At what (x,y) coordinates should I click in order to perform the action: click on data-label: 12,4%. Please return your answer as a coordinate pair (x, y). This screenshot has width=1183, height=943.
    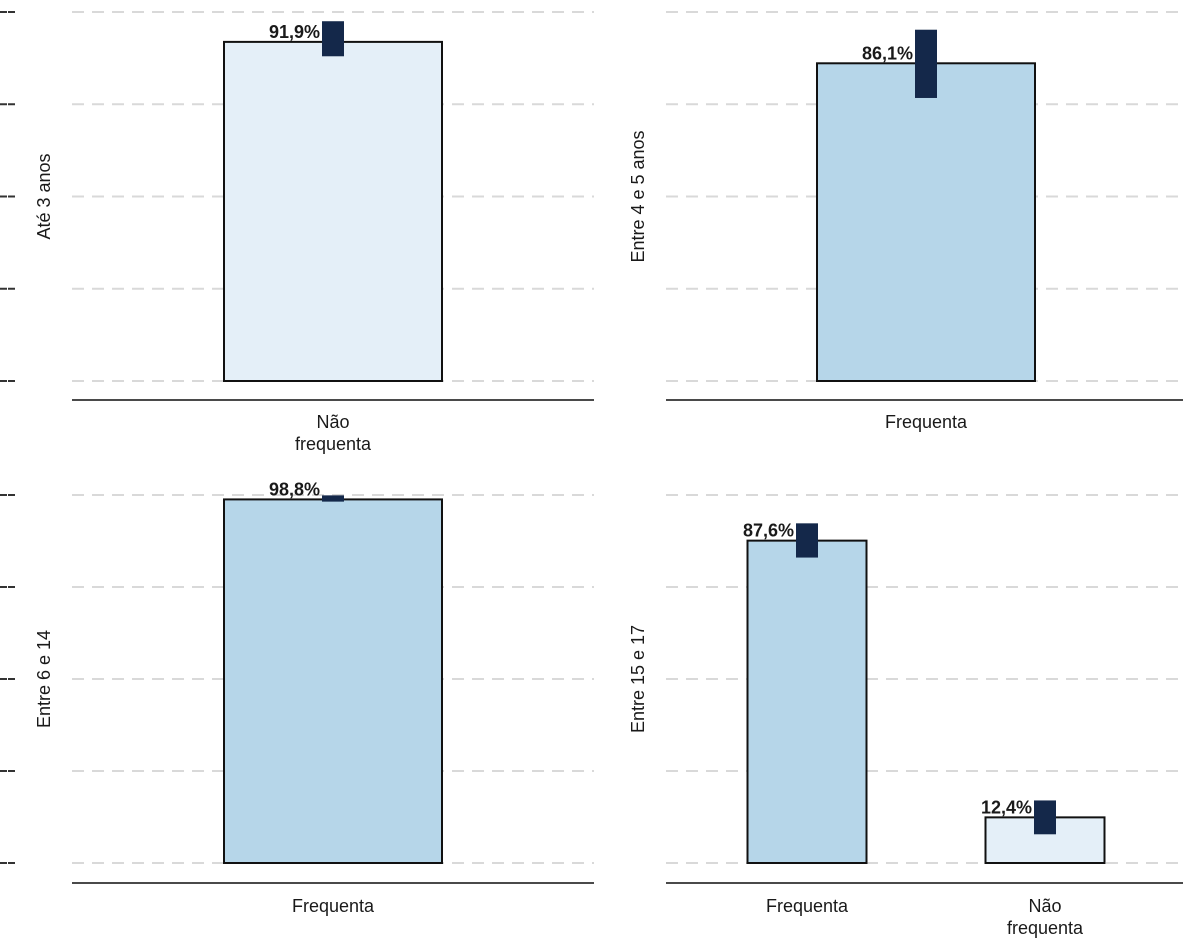
    Looking at the image, I should click on (1006, 807).